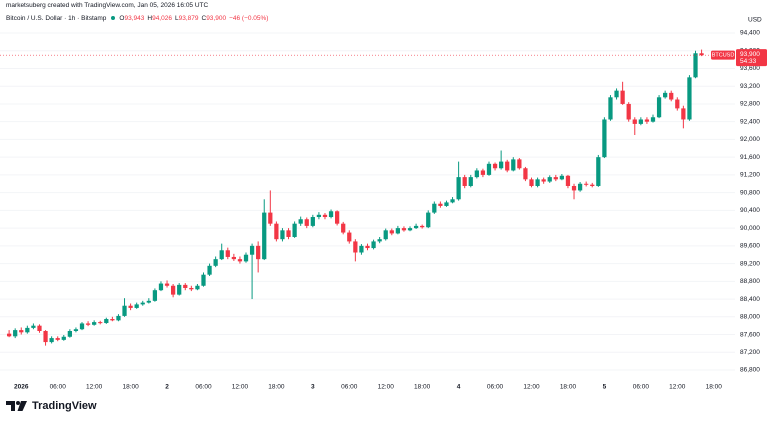 This screenshot has height=423, width=768. Describe the element at coordinates (750, 246) in the screenshot. I see `y-tick-label: 89,600` at that location.